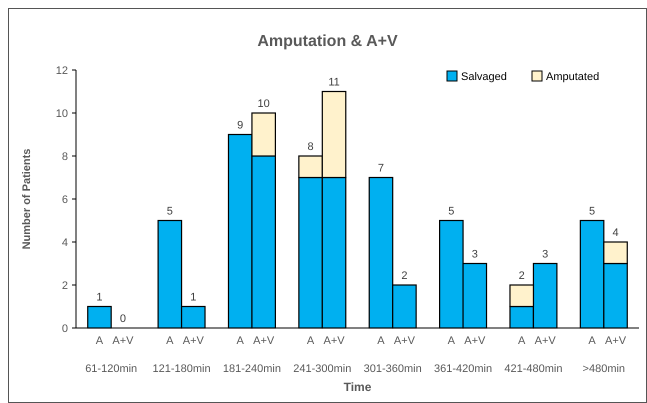 This screenshot has height=403, width=647. What do you see at coordinates (62, 114) in the screenshot?
I see `y-tick-label: 10` at bounding box center [62, 114].